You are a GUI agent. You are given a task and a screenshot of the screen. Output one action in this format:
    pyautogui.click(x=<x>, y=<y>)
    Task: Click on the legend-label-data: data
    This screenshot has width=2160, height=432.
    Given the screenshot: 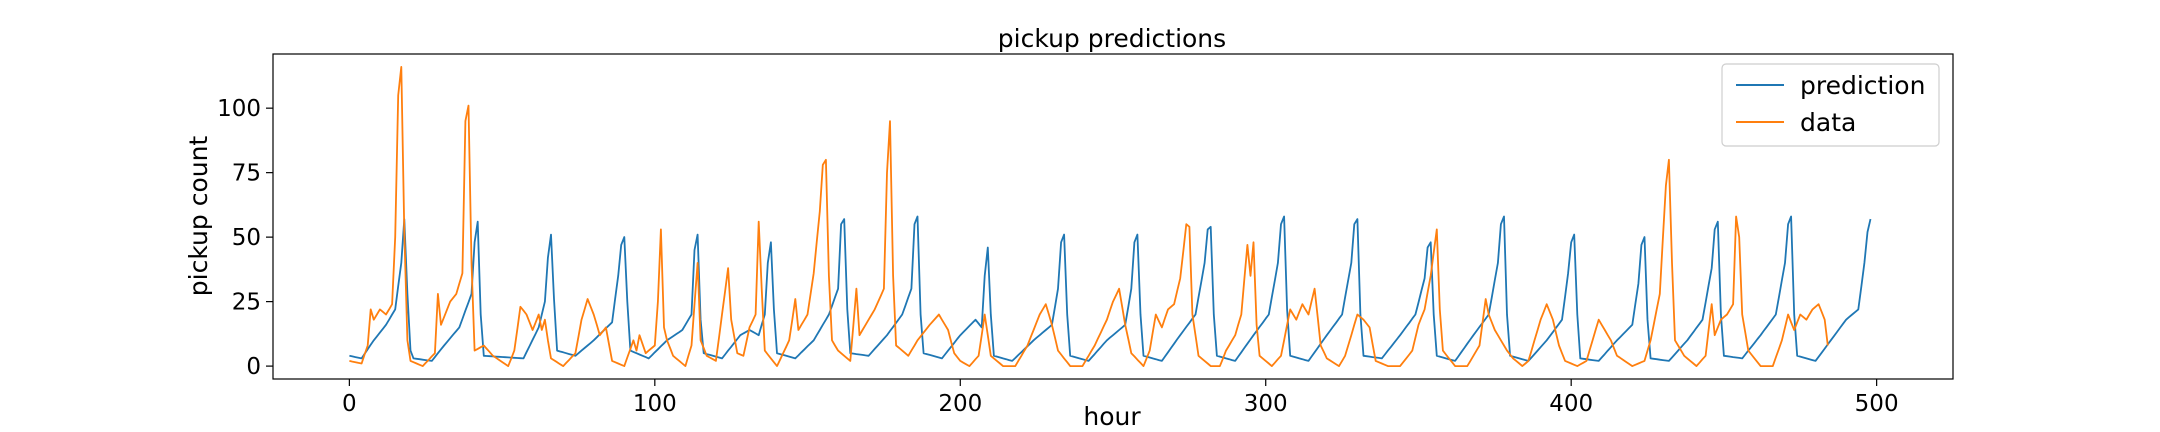 What is the action you would take?
    pyautogui.click(x=1828, y=122)
    